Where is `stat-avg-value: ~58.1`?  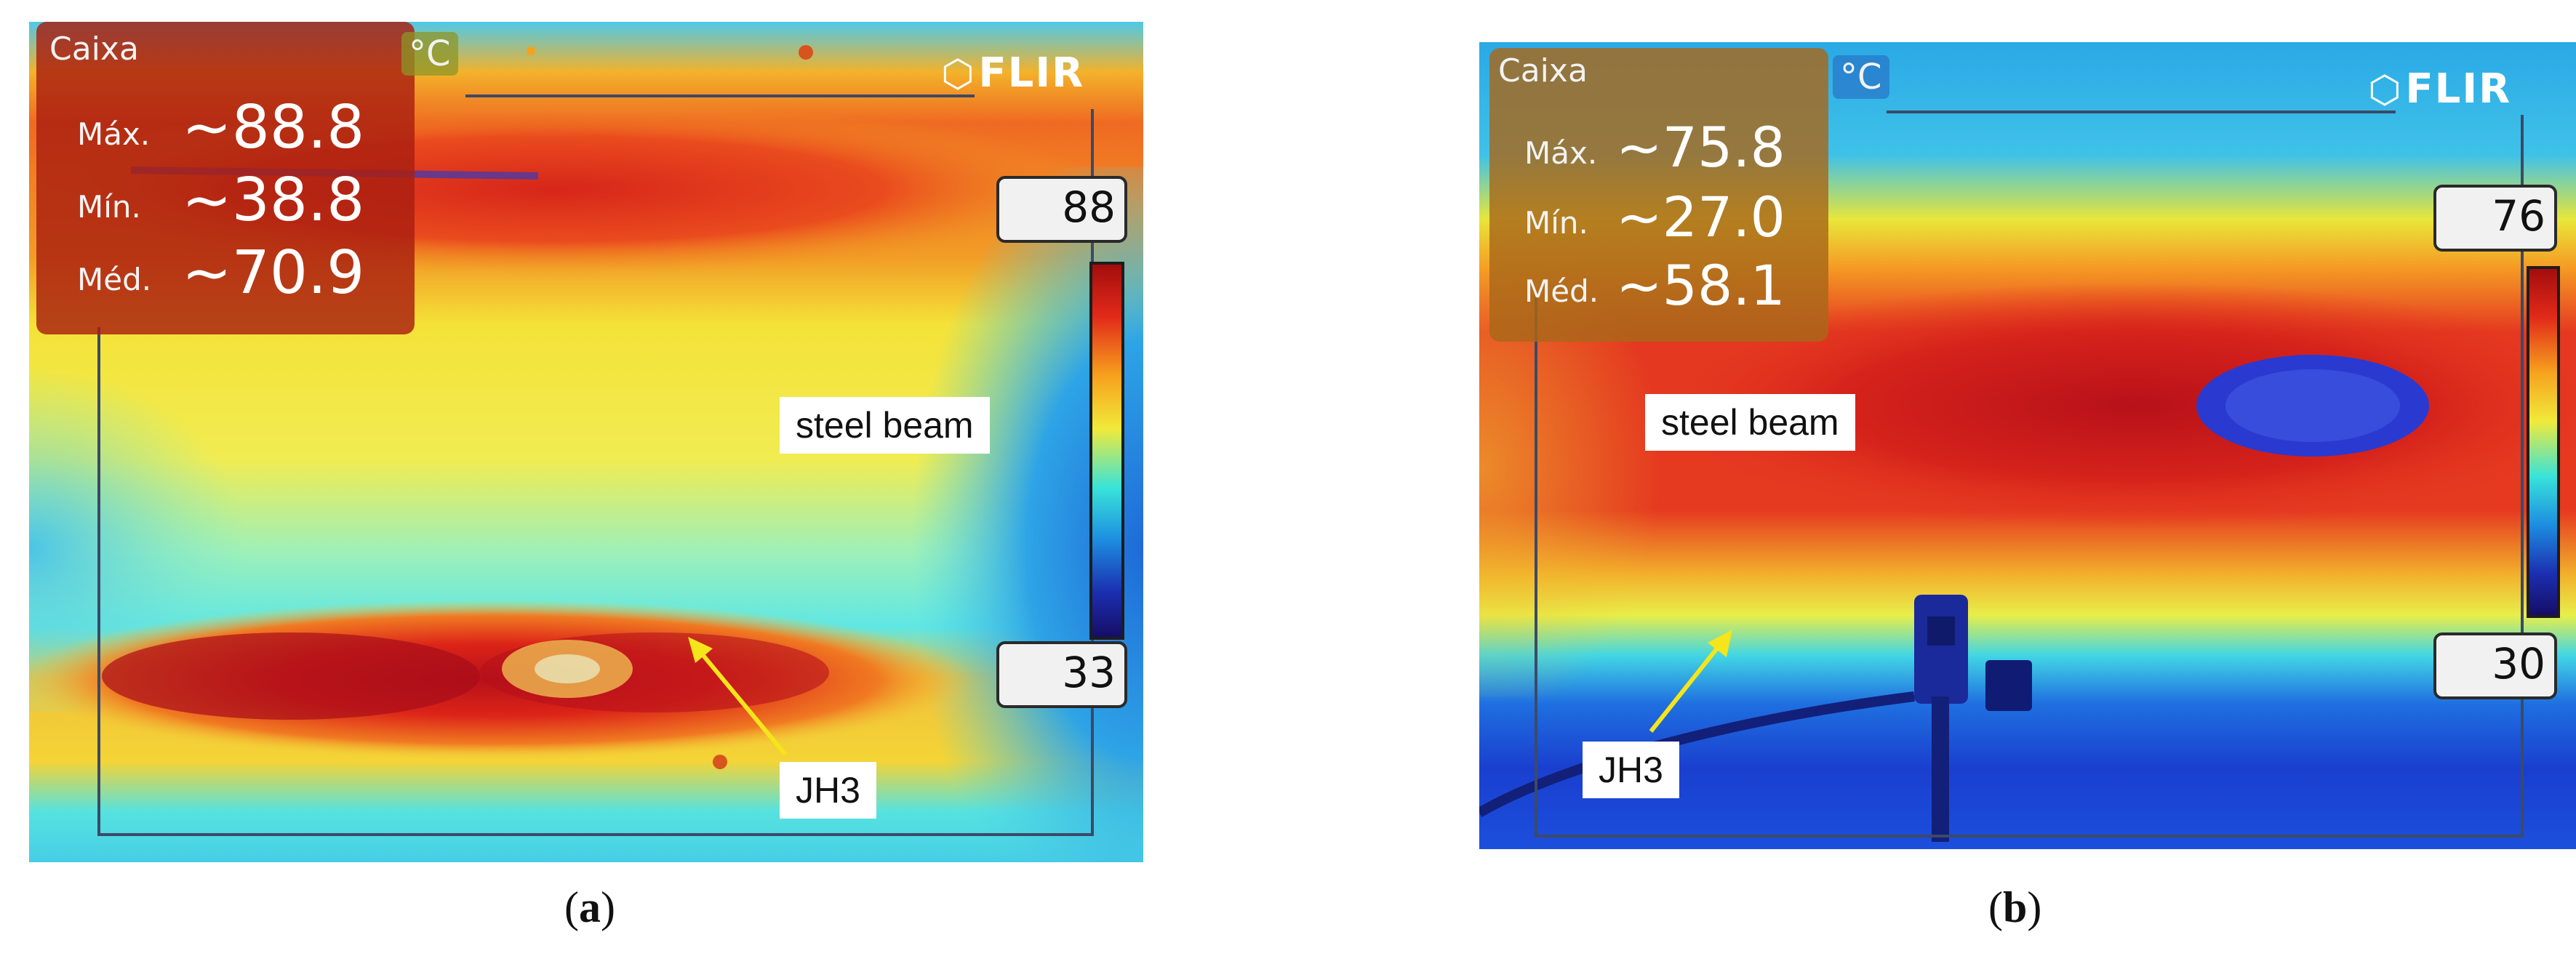
stat-avg-value: ~58.1 is located at coordinates (1700, 285).